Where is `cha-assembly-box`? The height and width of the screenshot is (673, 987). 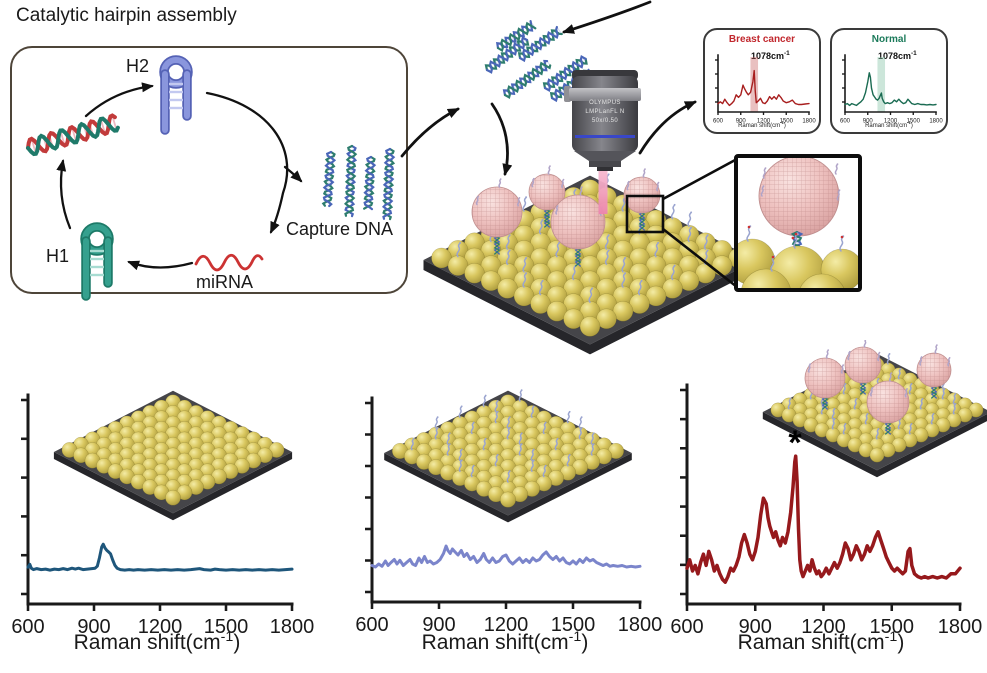 cha-assembly-box is located at coordinates (209, 170).